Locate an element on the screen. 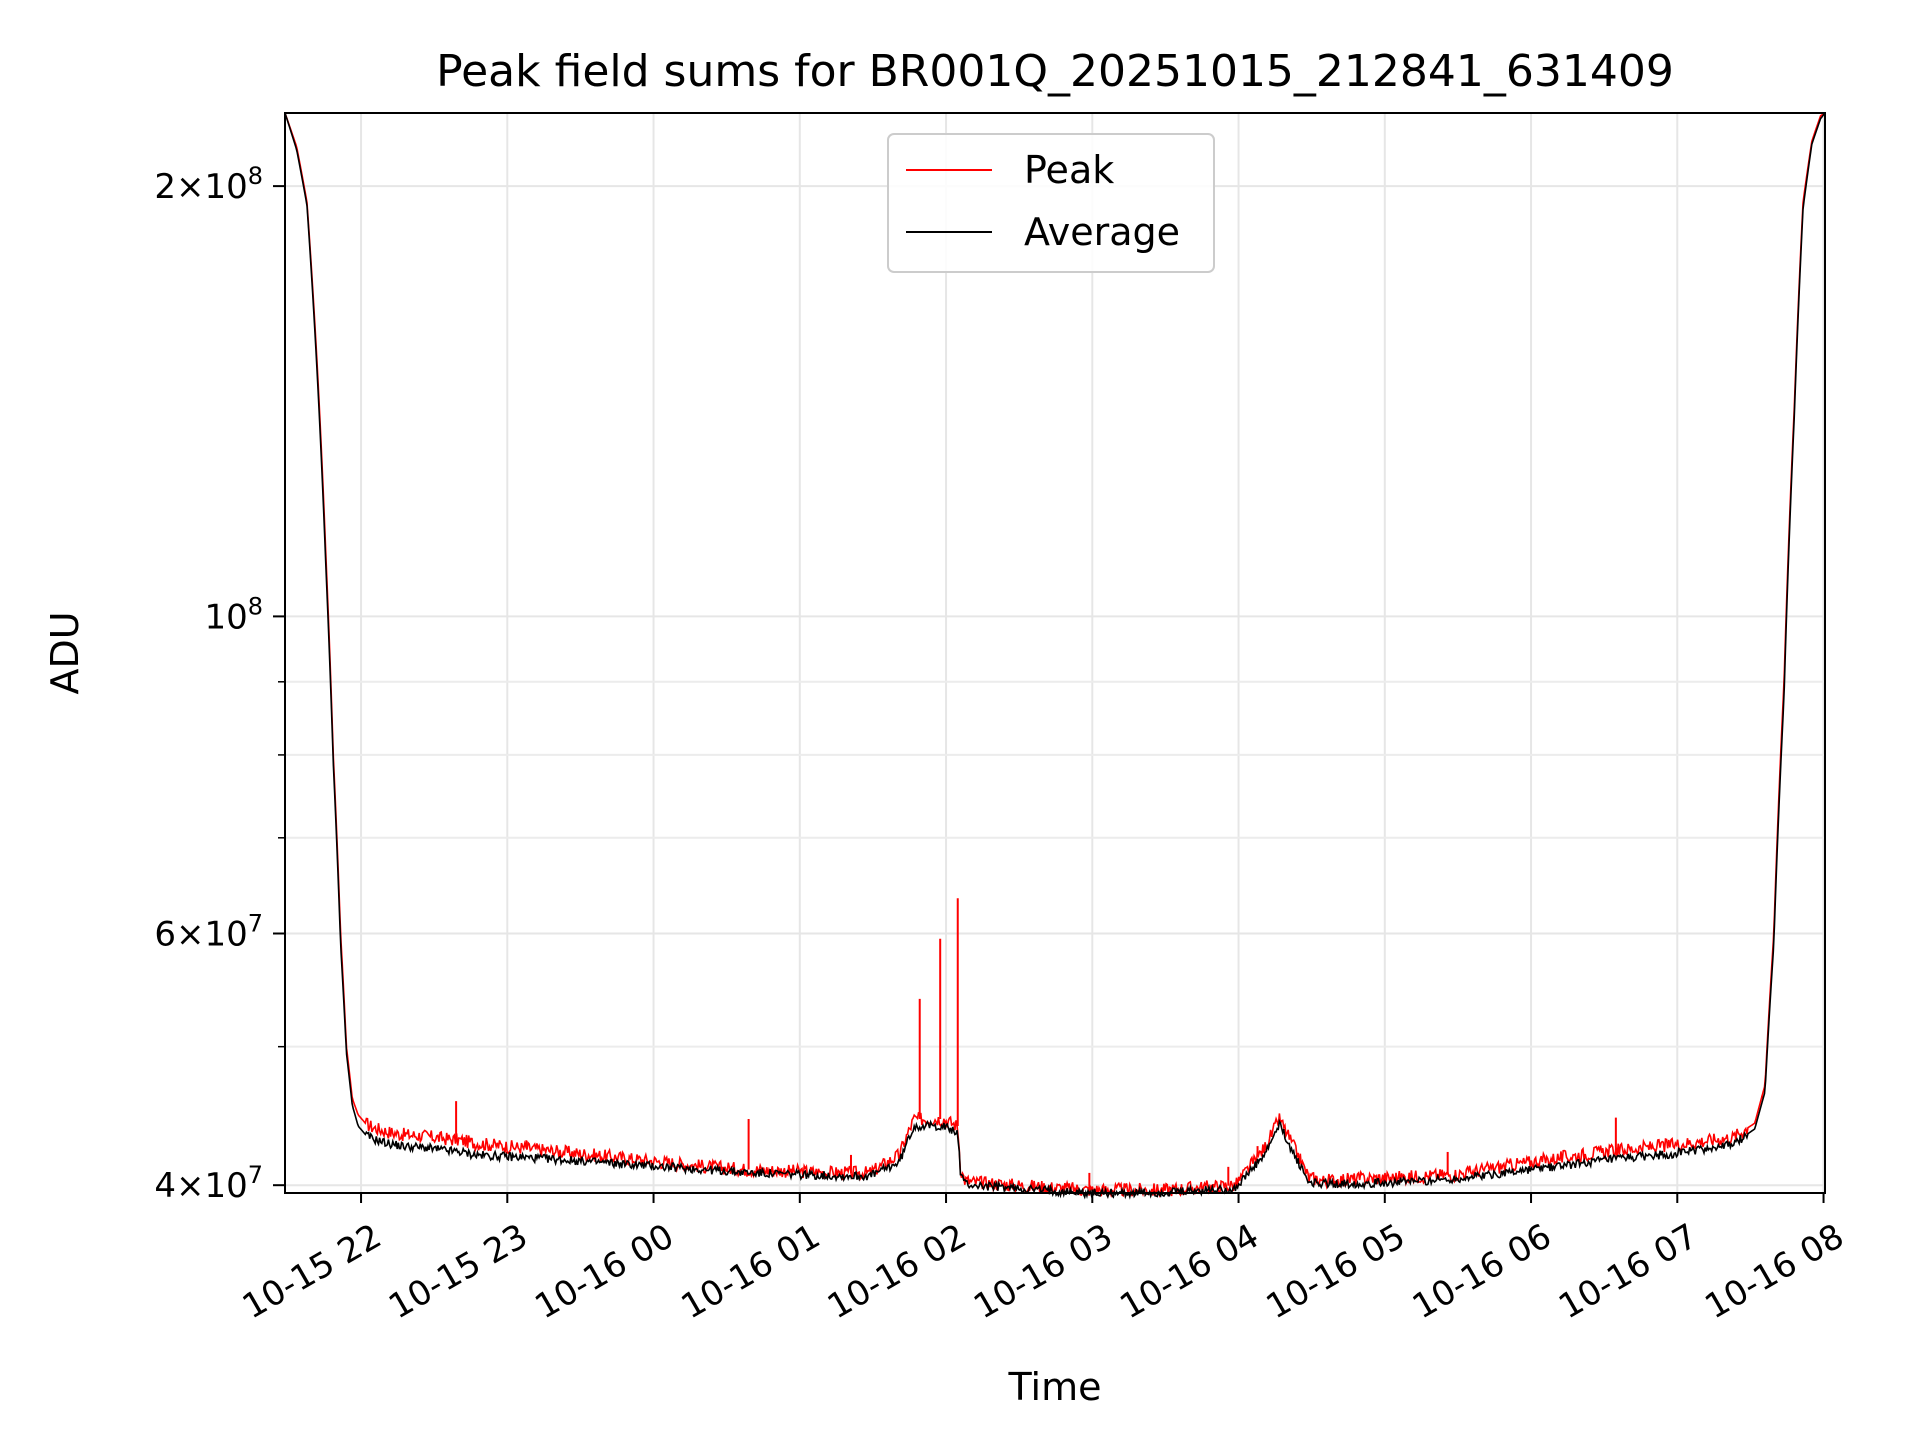 The height and width of the screenshot is (1440, 1920). legend-box is located at coordinates (1051, 203).